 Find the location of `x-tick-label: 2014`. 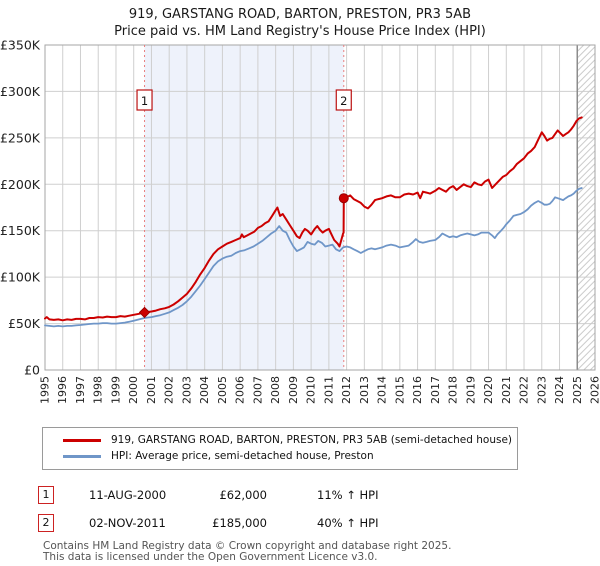

x-tick-label: 2014 is located at coordinates (382, 390).